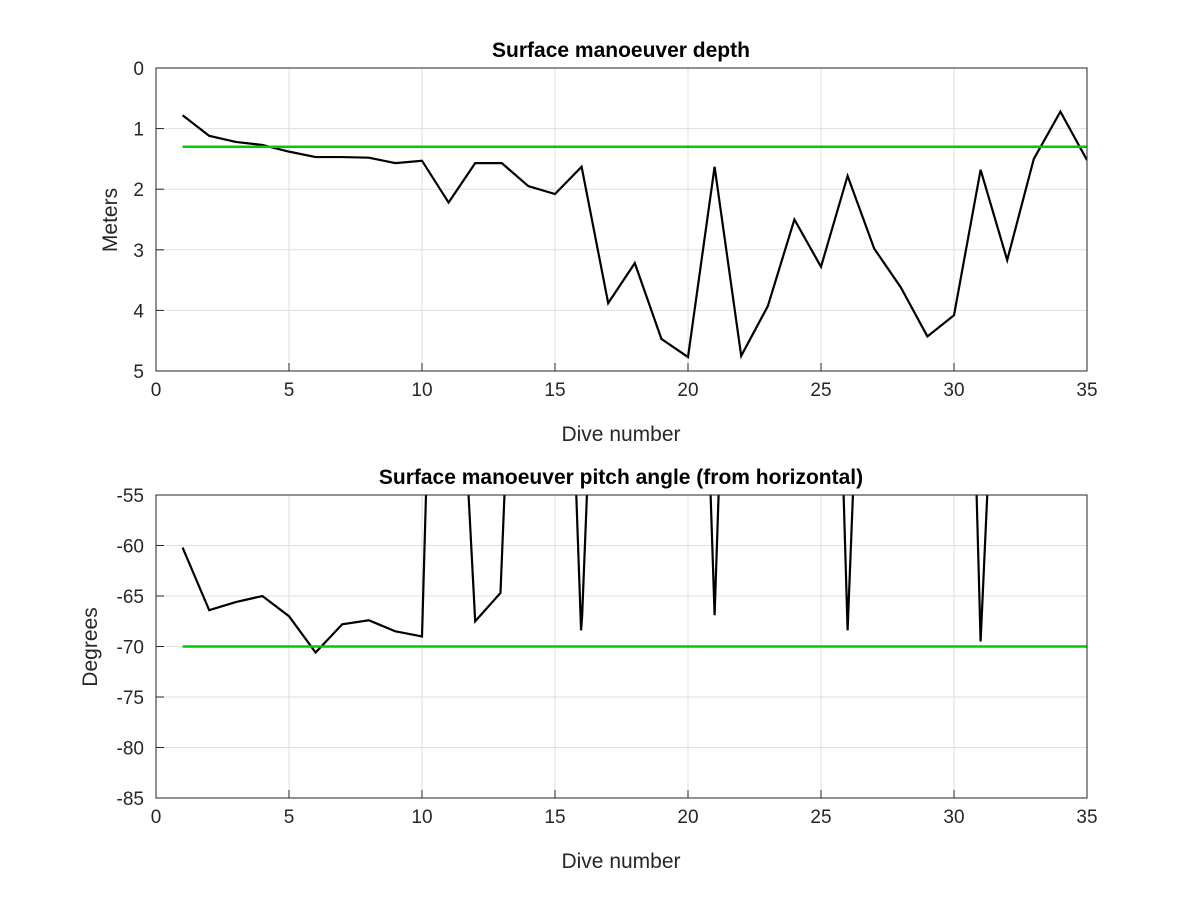 The height and width of the screenshot is (900, 1200). What do you see at coordinates (130, 698) in the screenshot?
I see `pitch-y-tick-label: -75` at bounding box center [130, 698].